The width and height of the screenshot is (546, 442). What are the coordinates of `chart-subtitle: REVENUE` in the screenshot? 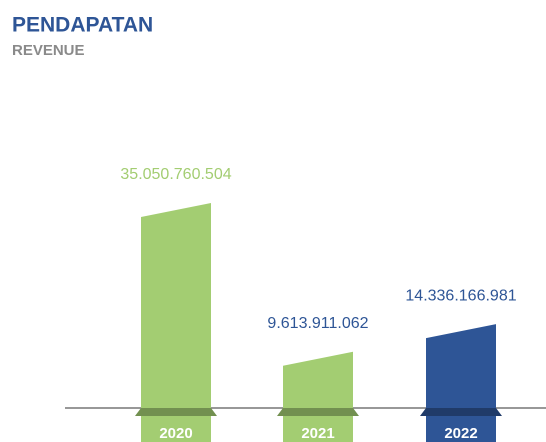 It's located at (48, 50).